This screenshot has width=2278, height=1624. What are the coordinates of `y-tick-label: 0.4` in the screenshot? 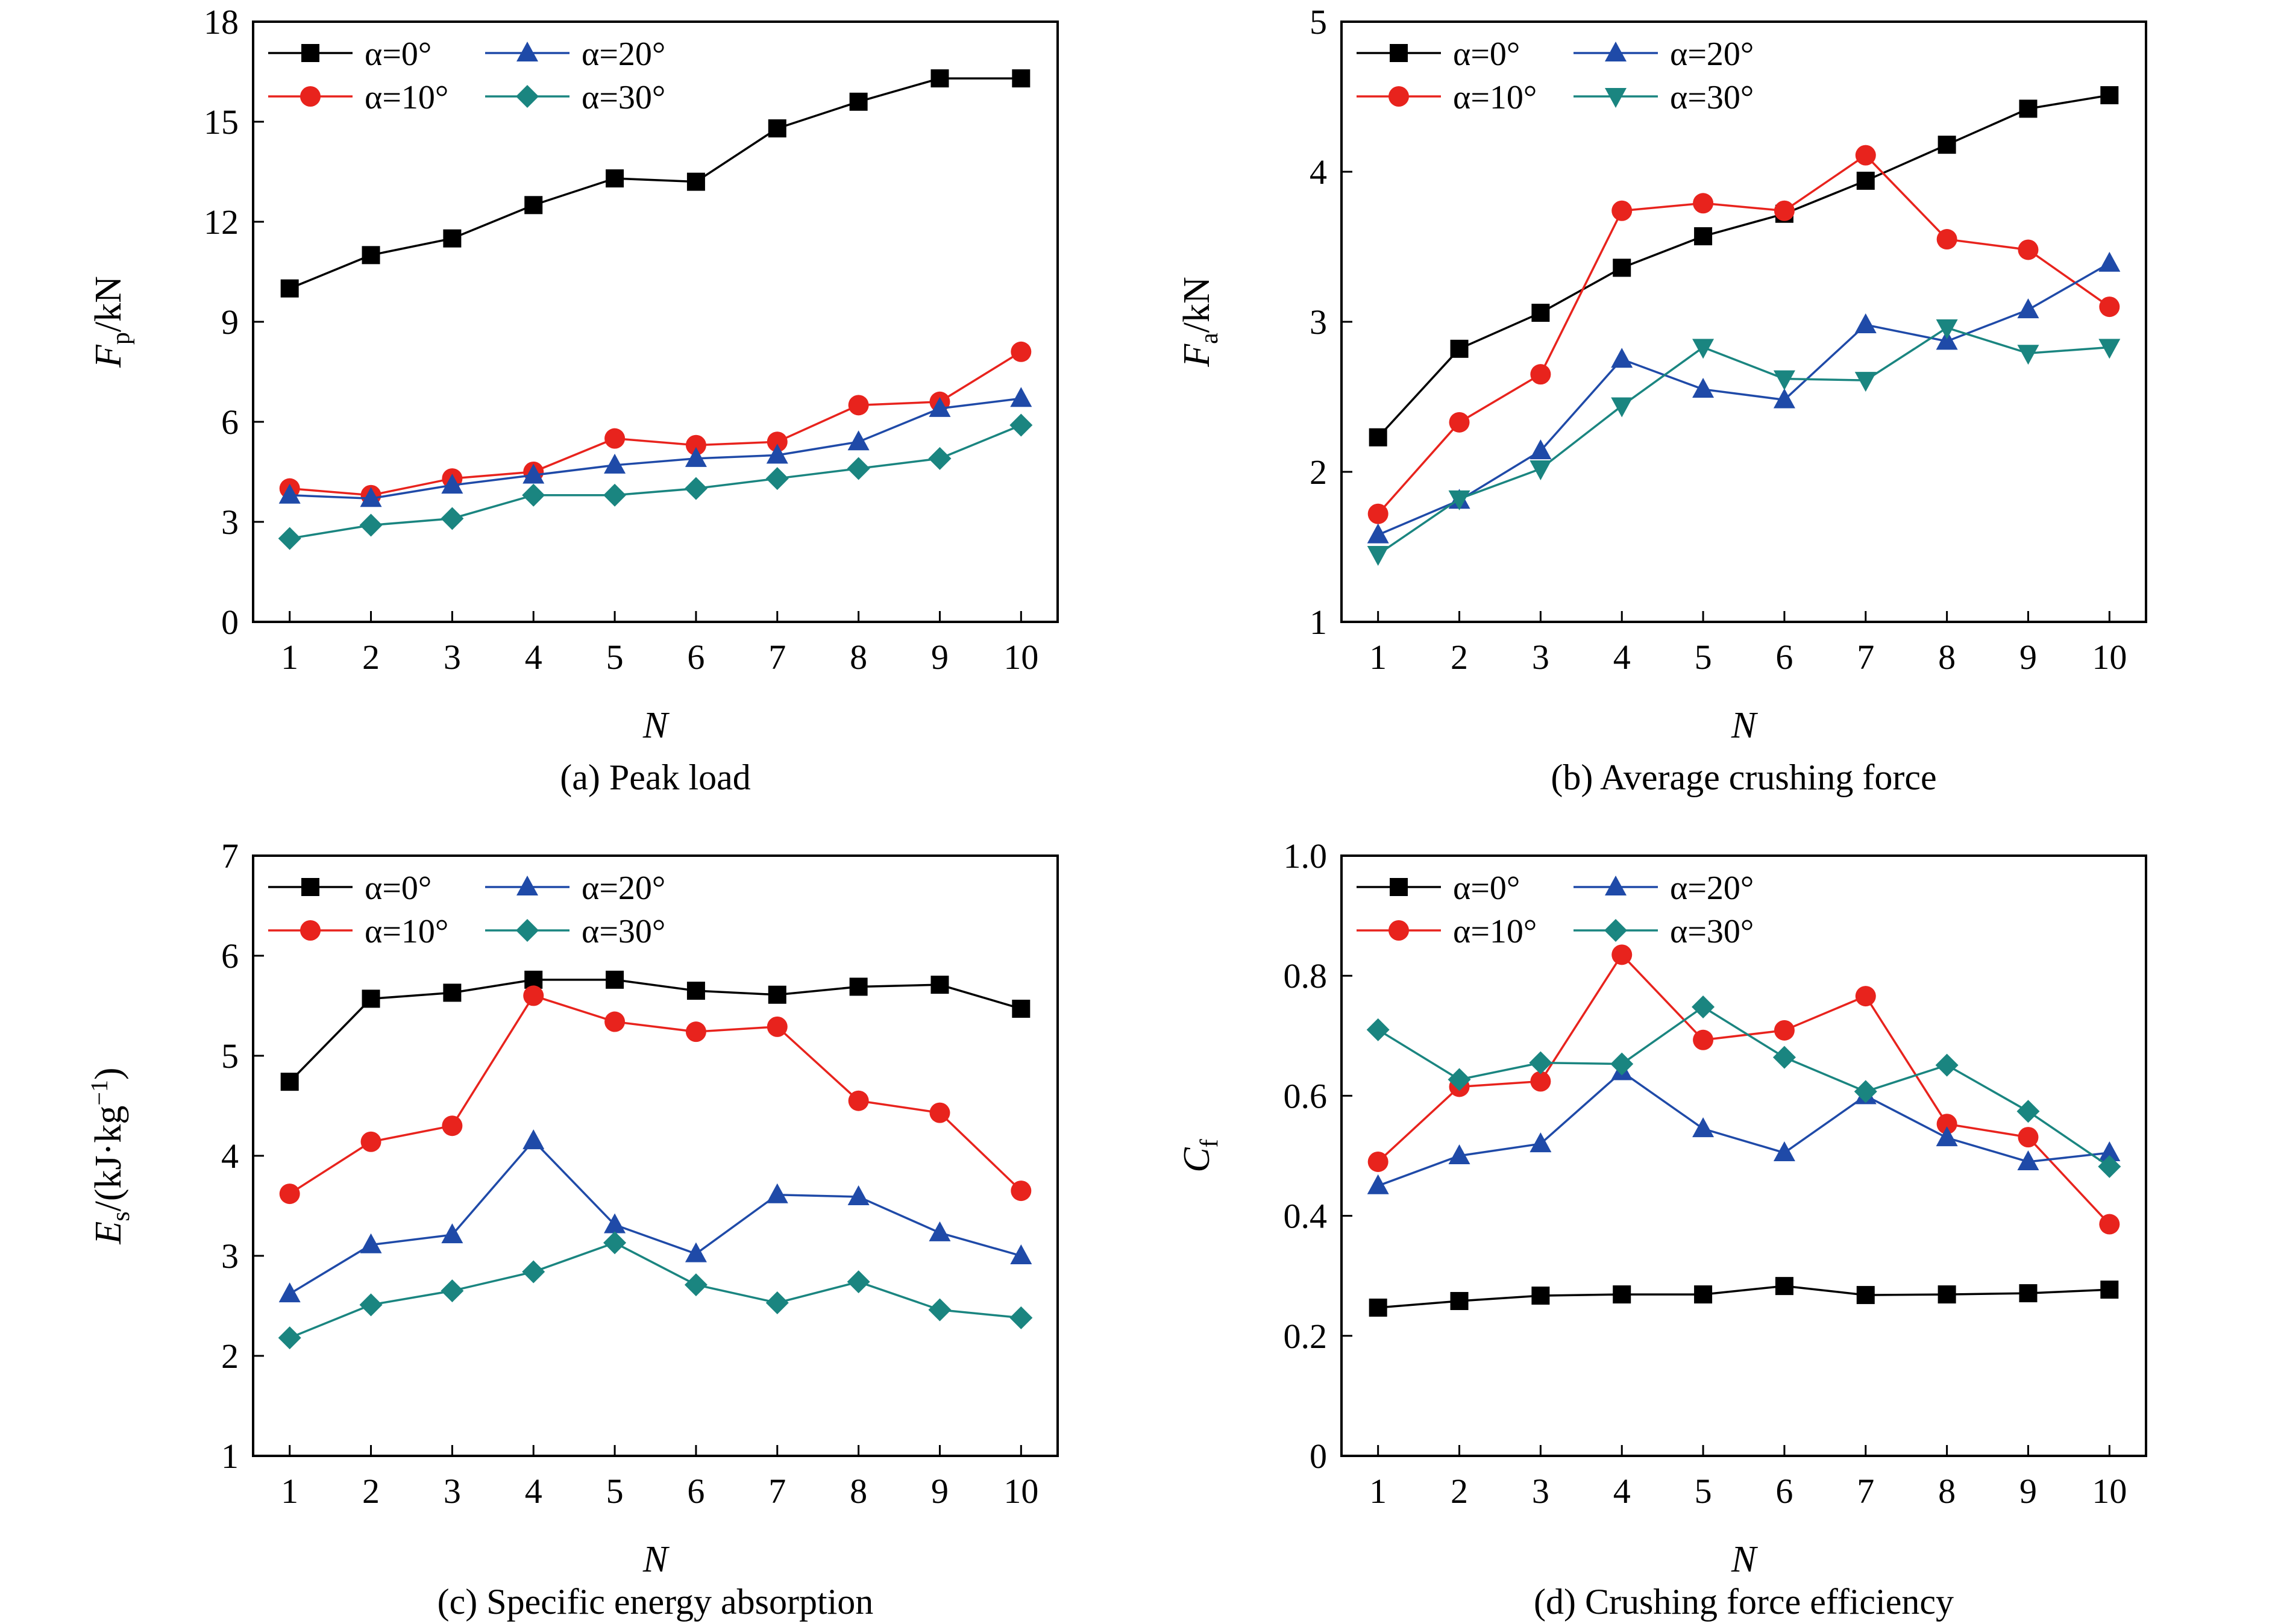 It's located at (1306, 1216).